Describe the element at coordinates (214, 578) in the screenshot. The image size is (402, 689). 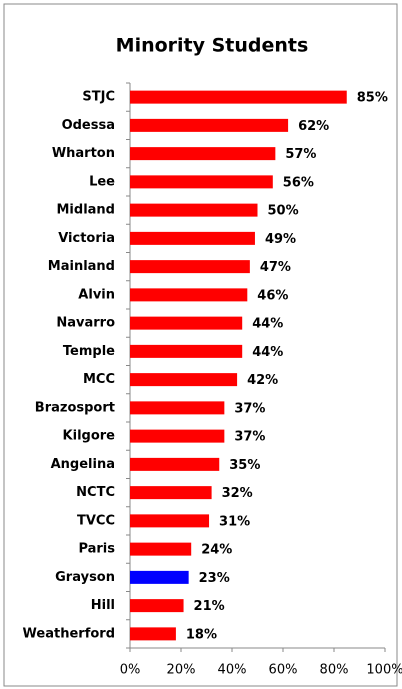
I see `data-label: 23%` at that location.